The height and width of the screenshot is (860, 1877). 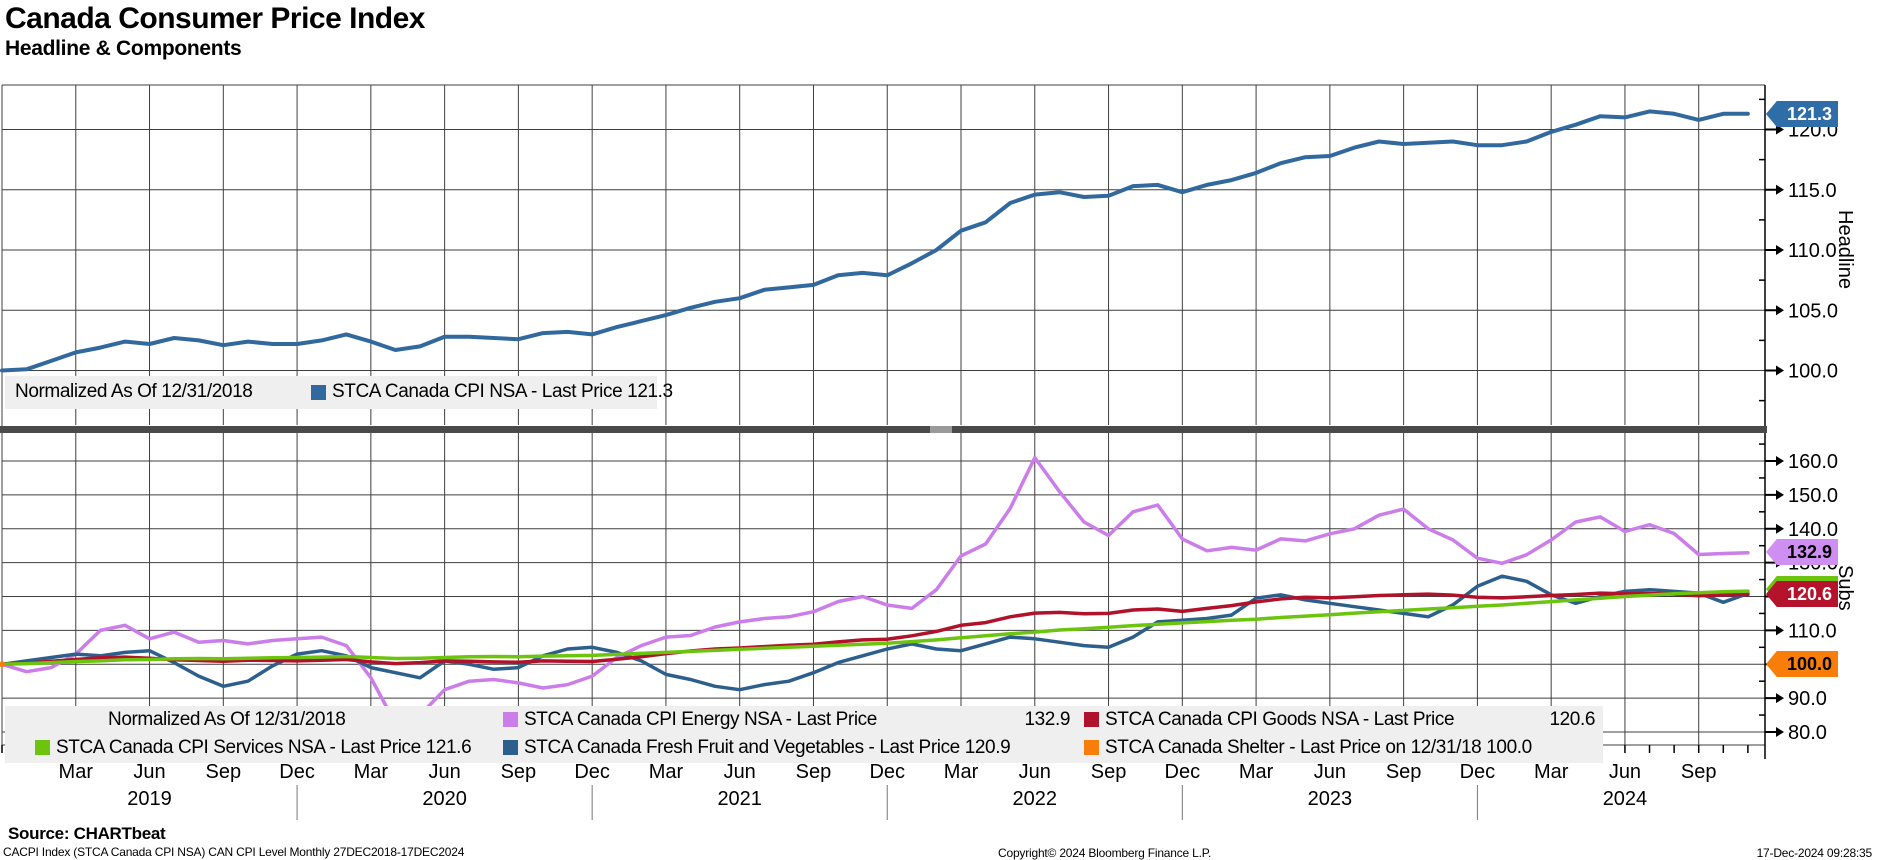 What do you see at coordinates (1813, 462) in the screenshot?
I see `y-tick-label: 160.0` at bounding box center [1813, 462].